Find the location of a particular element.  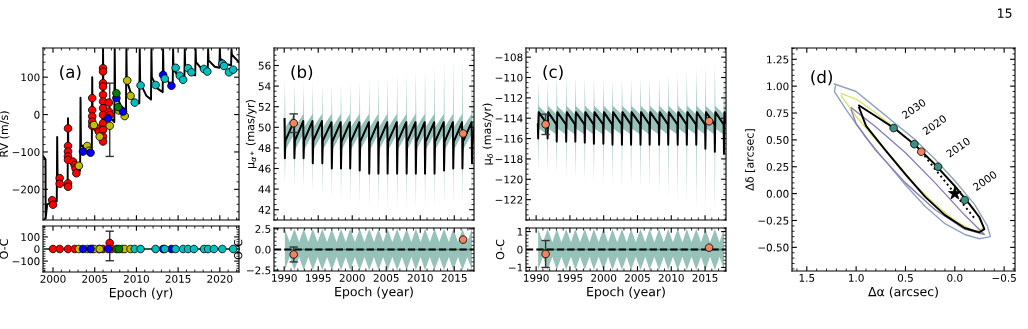

y-tick-label: −118 is located at coordinates (509, 159).